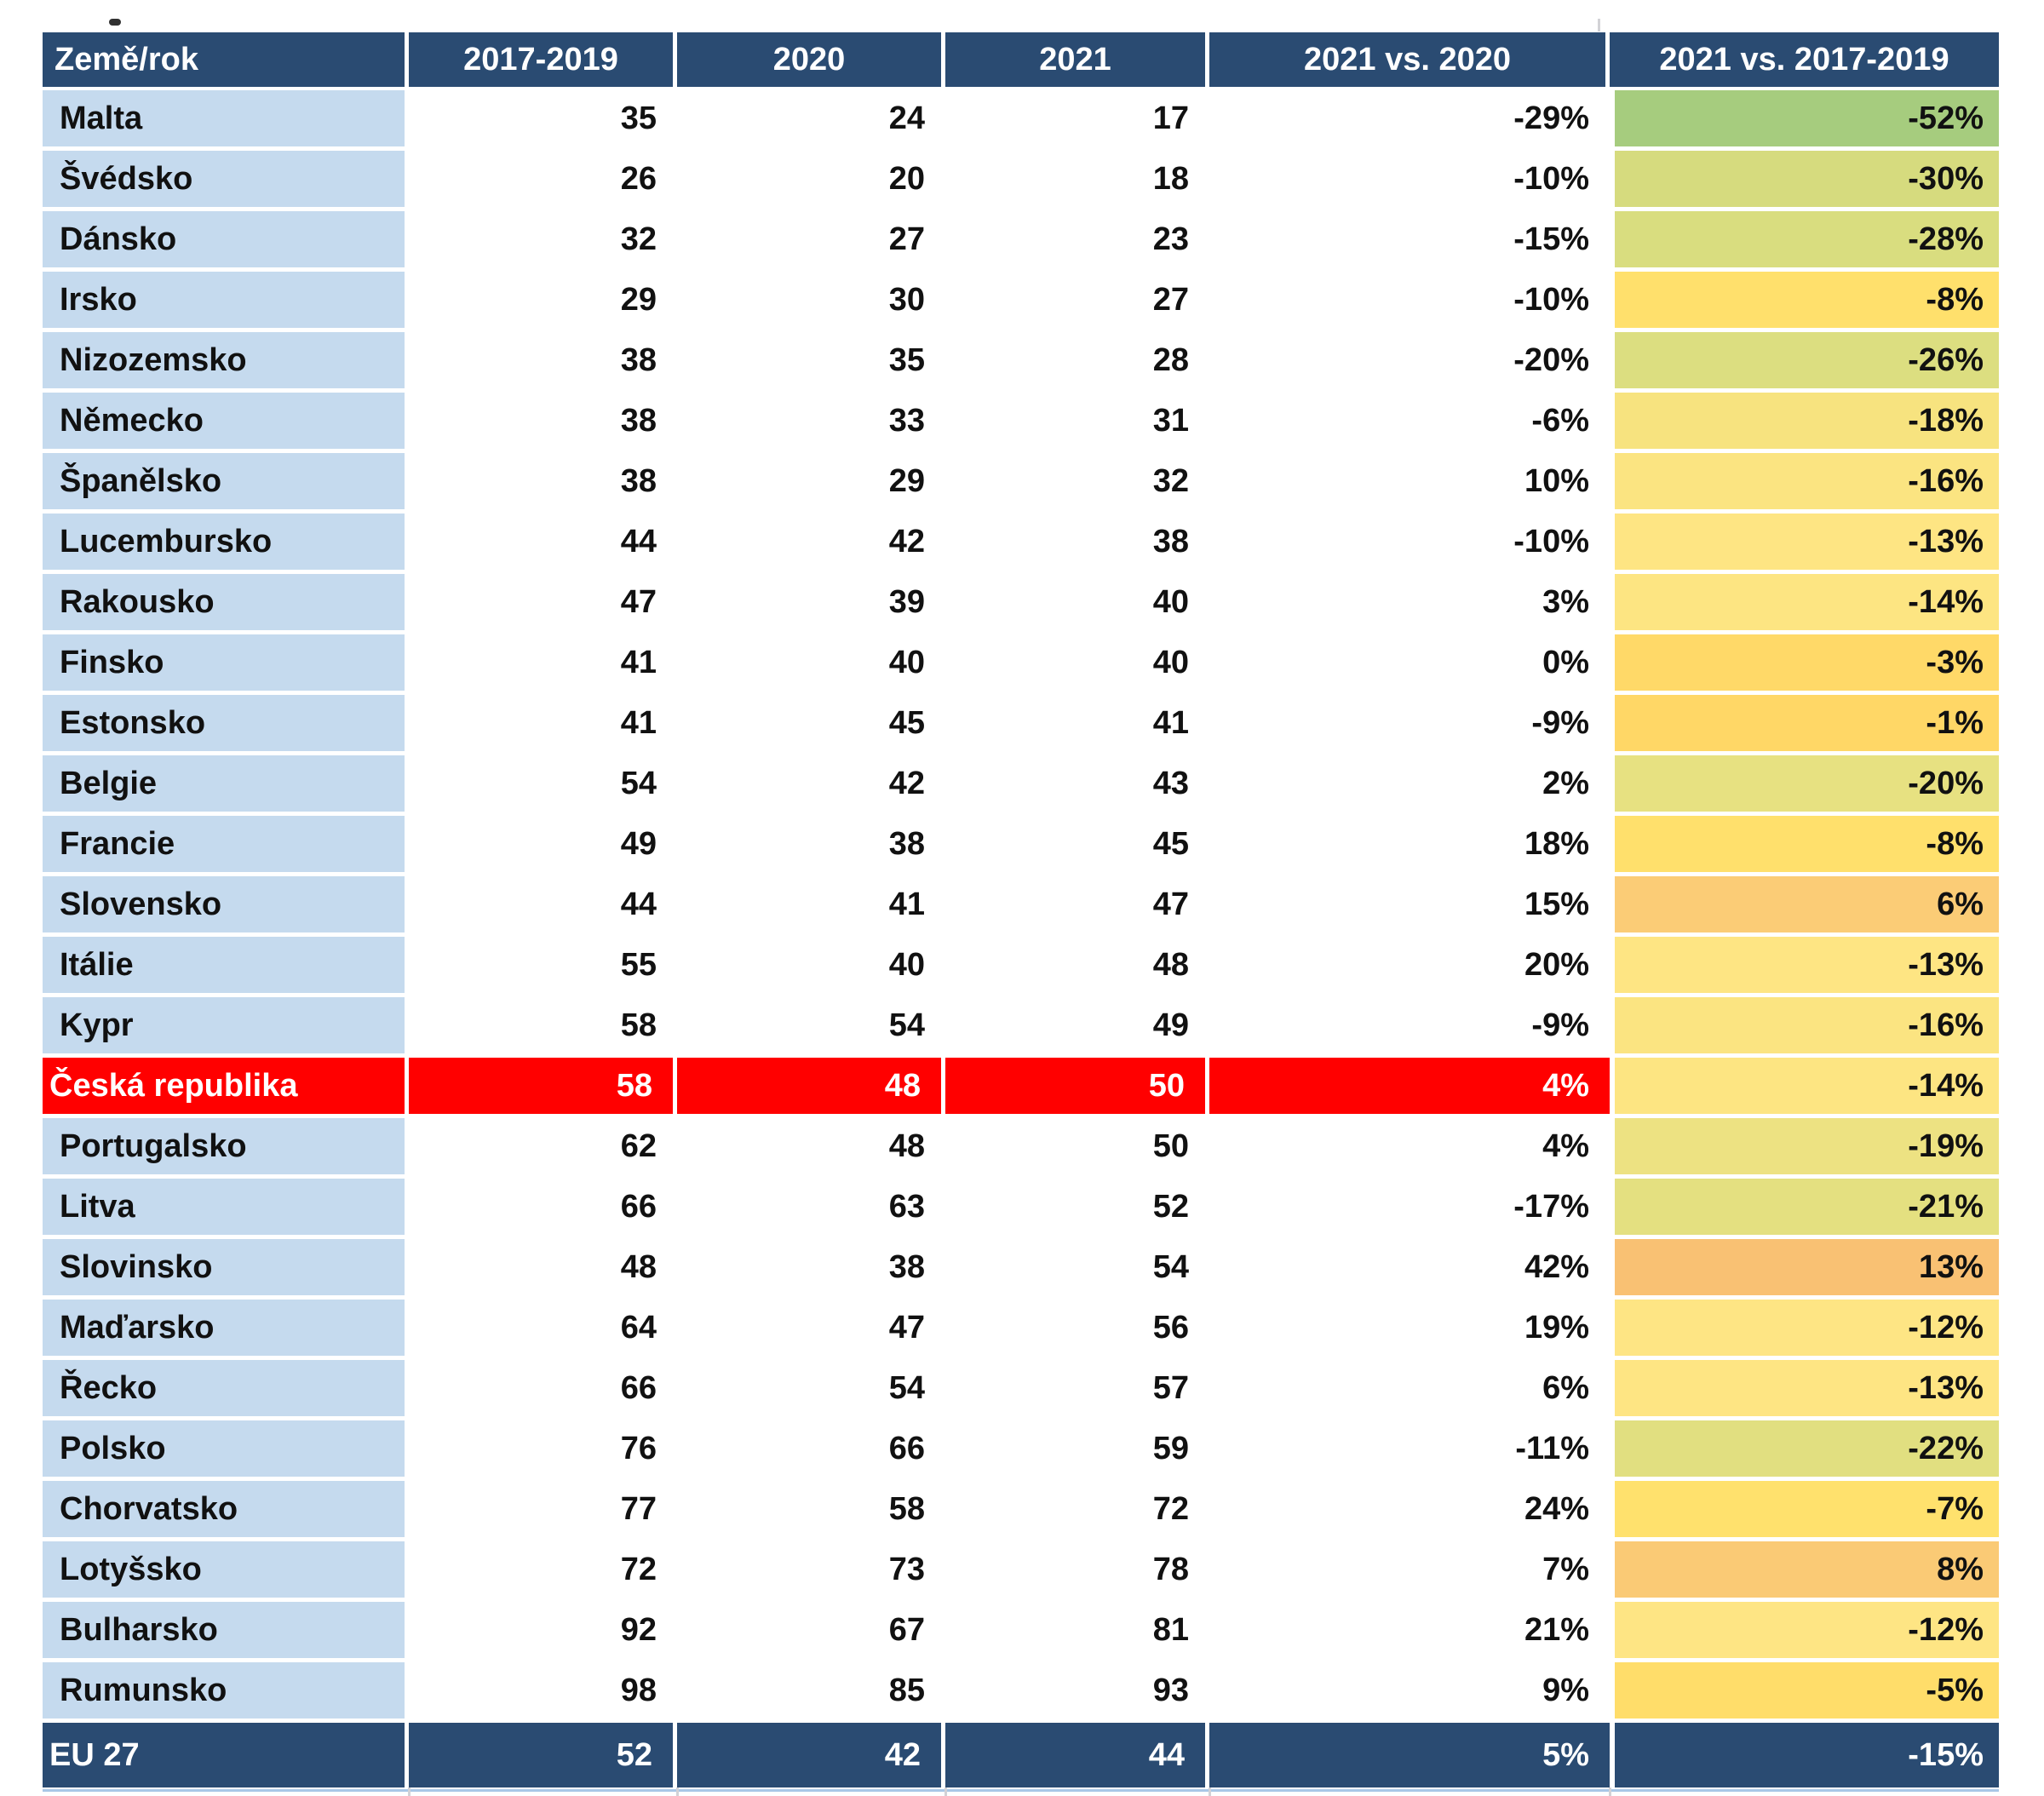 This screenshot has height=1796, width=2044. I want to click on value-cell-2021-vs-2017-2019: -28%, so click(1804, 241).